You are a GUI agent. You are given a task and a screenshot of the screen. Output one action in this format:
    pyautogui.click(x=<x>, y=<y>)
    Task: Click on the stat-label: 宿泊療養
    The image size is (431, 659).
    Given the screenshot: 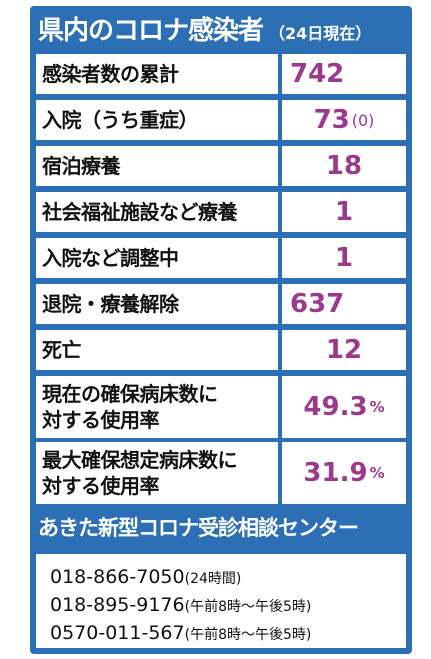 What is the action you would take?
    pyautogui.click(x=157, y=166)
    